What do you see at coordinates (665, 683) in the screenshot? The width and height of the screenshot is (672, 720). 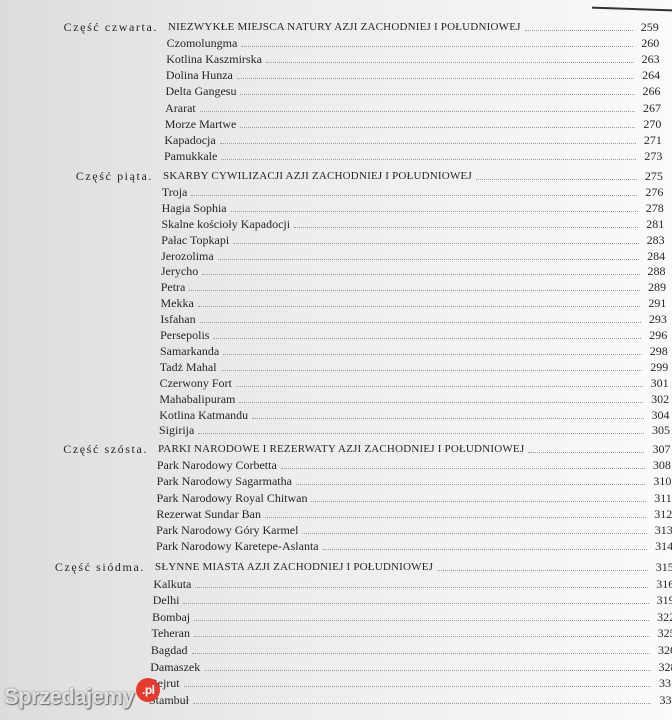 I see `page-number: 331` at bounding box center [665, 683].